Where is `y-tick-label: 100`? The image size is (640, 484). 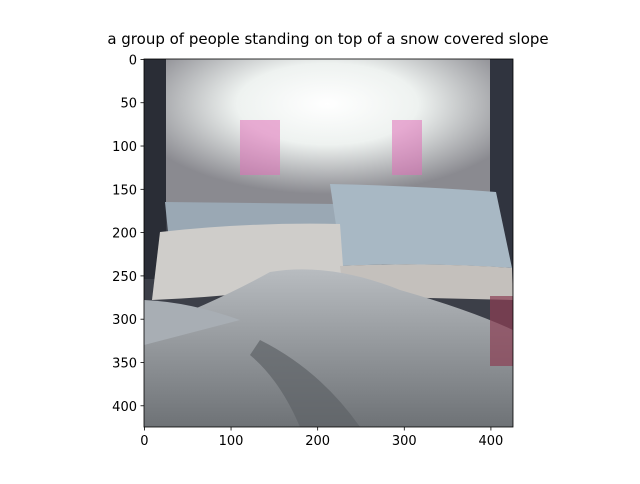
y-tick-label: 100 is located at coordinates (124, 147).